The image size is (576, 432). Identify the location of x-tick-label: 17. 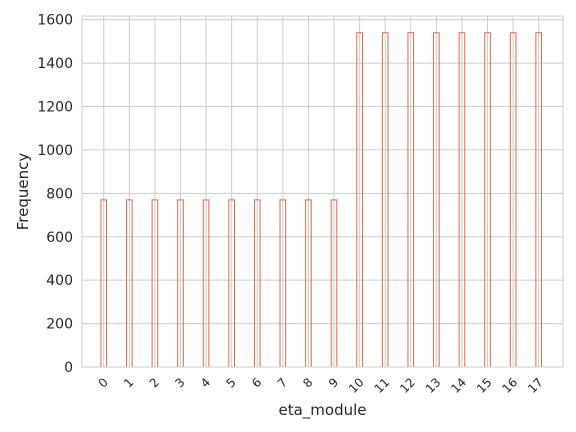
(535, 385).